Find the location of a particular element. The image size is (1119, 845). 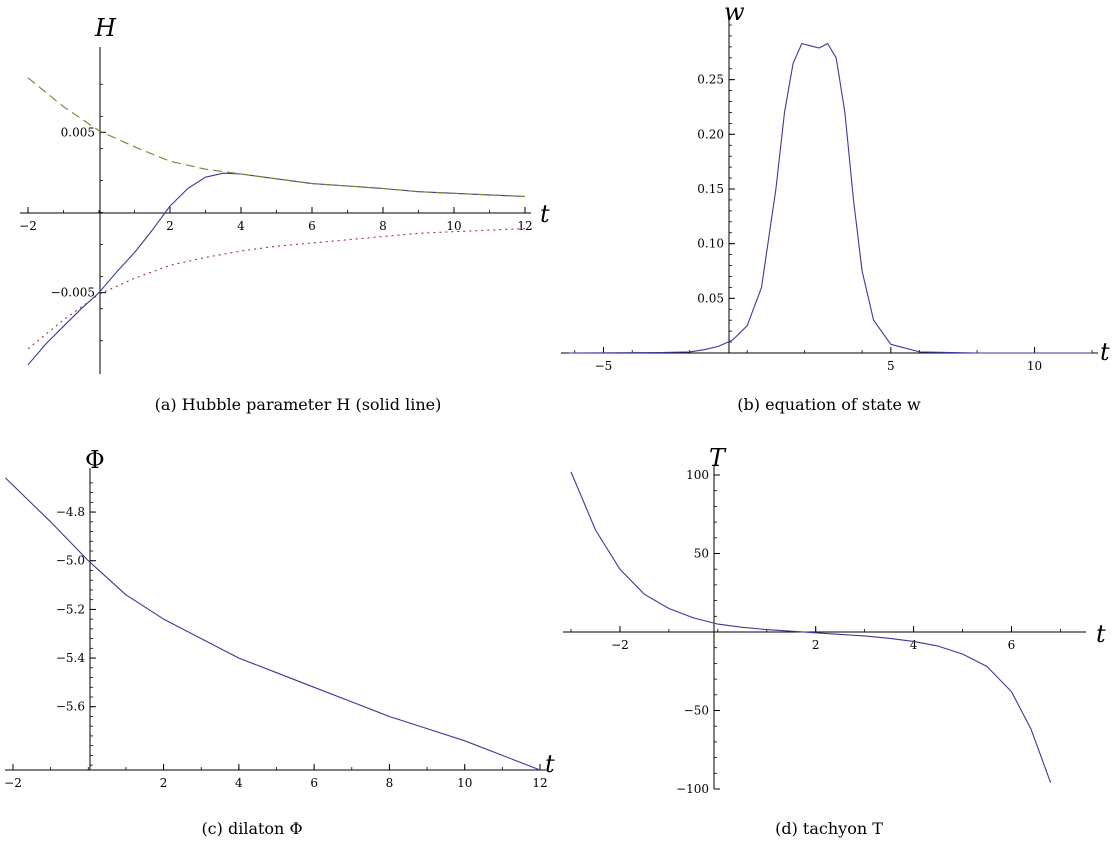

x-tick-label: 5 is located at coordinates (891, 366).